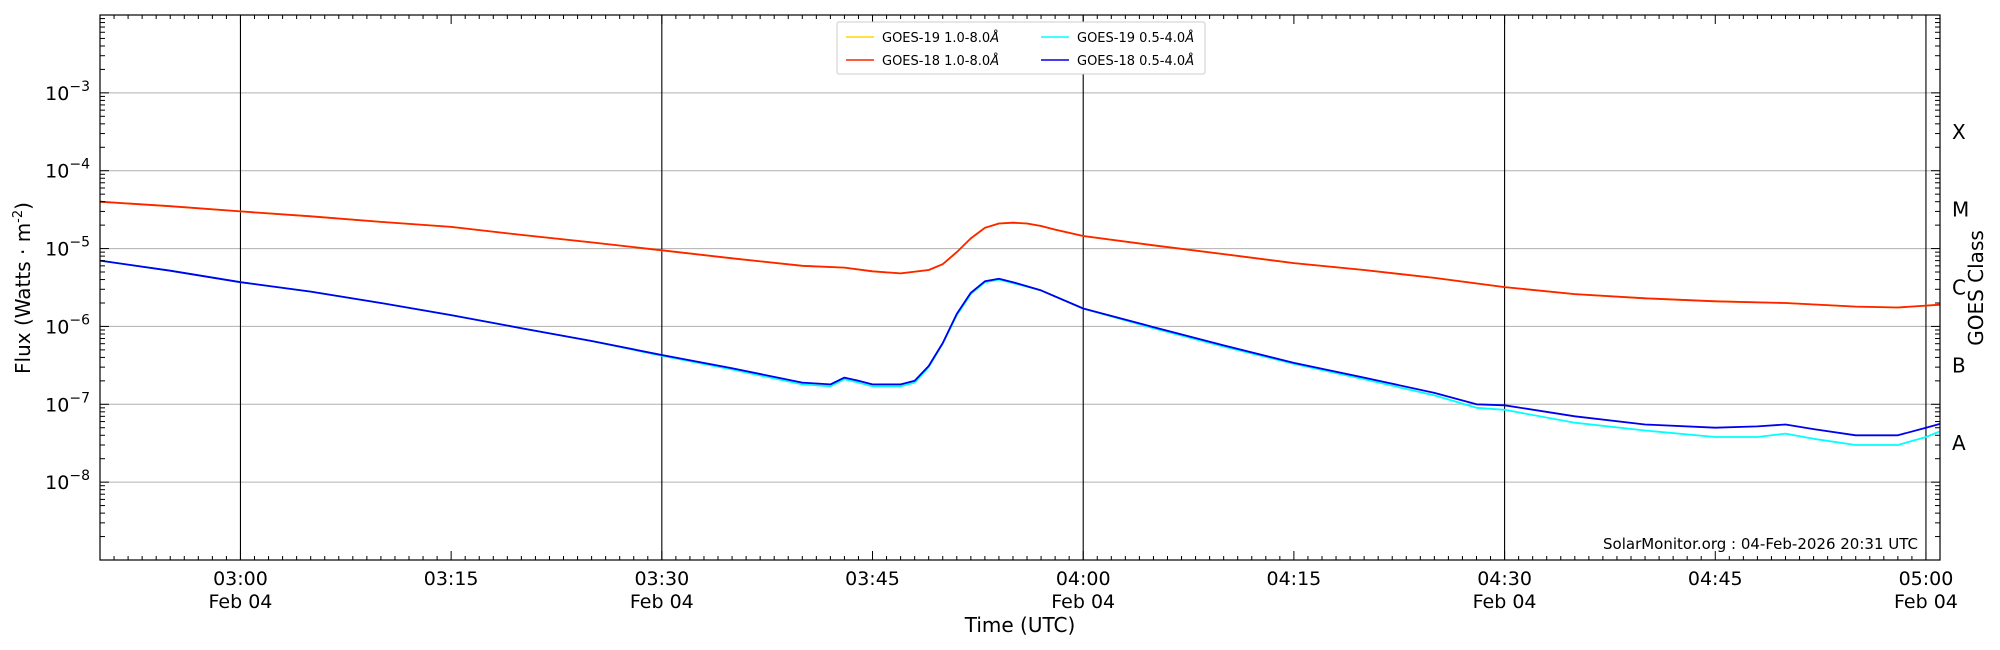  I want to click on x-tick-label: 03:15, so click(451, 579).